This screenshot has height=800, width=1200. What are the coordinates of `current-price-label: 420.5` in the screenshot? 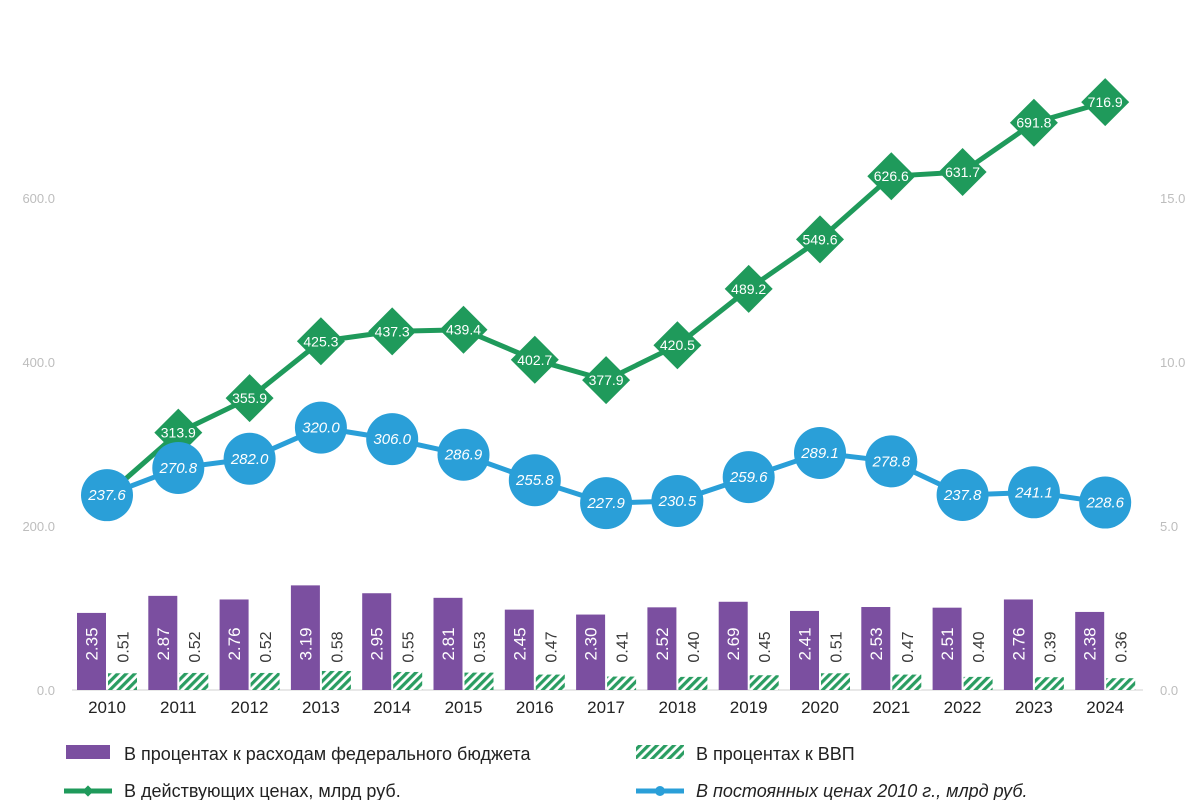 It's located at (677, 345).